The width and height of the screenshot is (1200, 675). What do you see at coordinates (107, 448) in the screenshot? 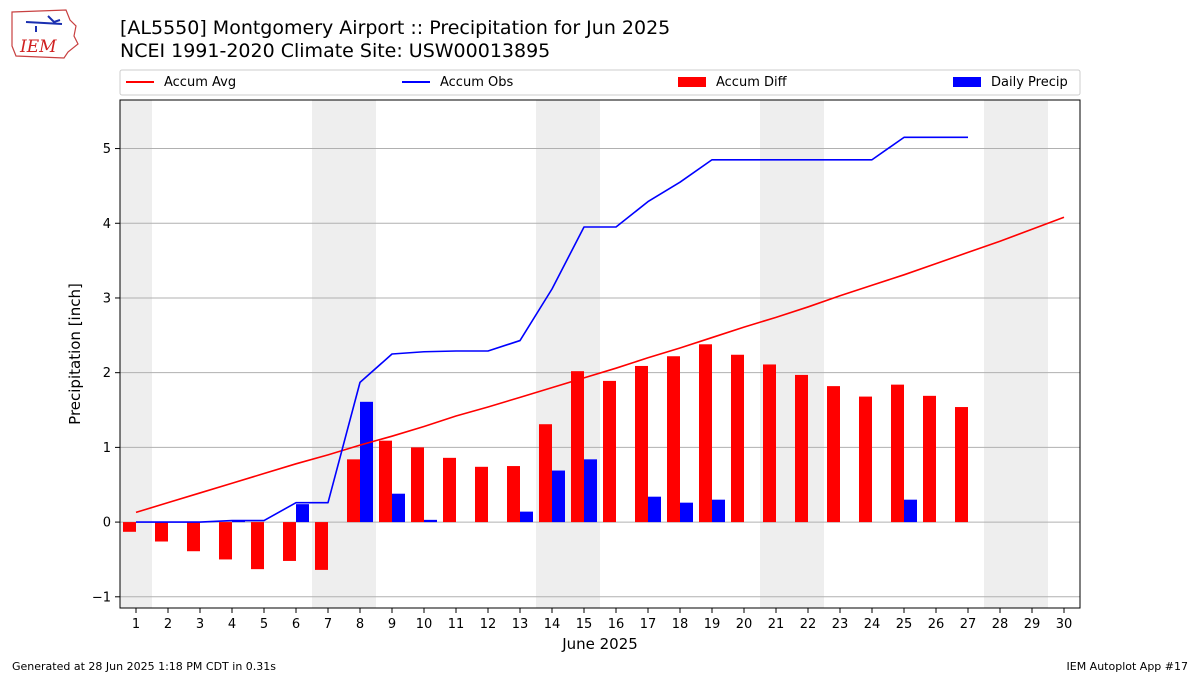
I see `y-tick-label: 1` at bounding box center [107, 448].